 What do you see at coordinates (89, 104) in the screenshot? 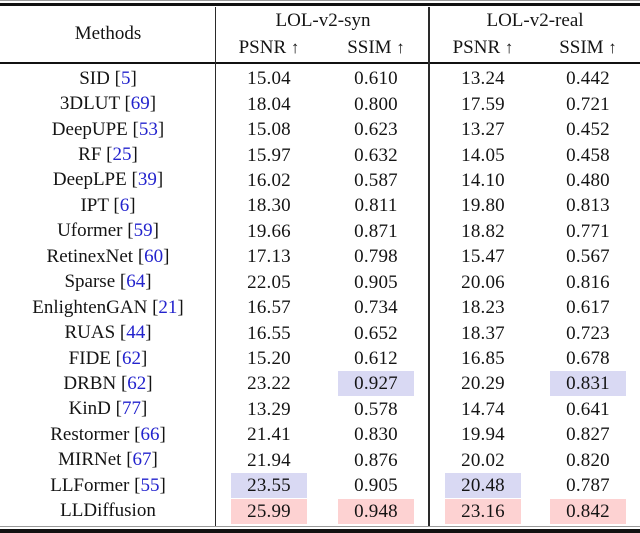
I see `method-name: 3DLUT` at bounding box center [89, 104].